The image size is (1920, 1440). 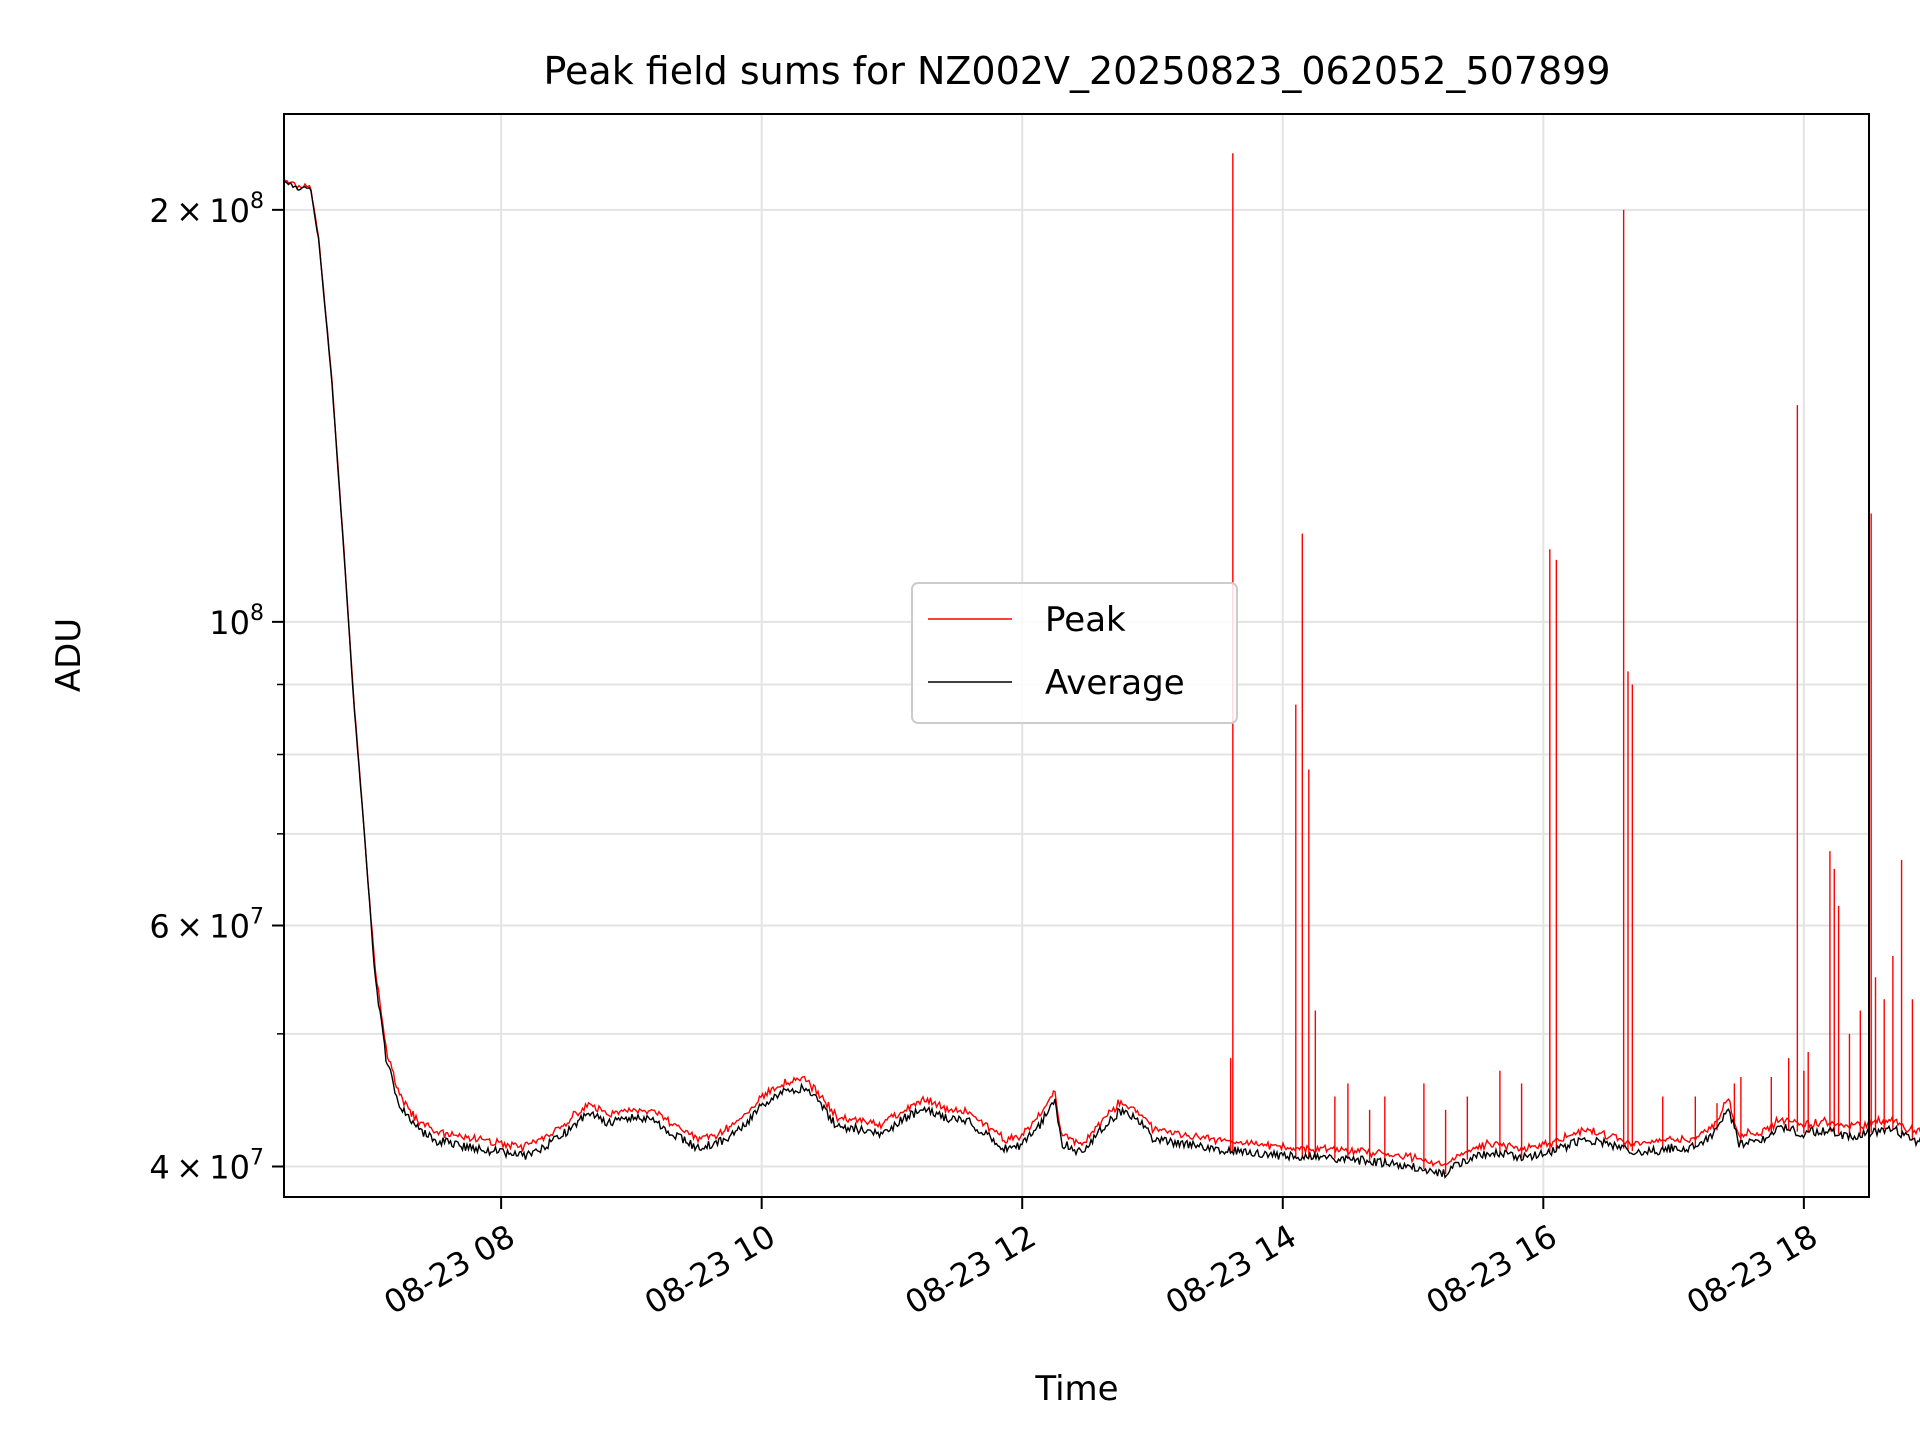 I want to click on y-tick-label: 108, so click(x=236, y=621).